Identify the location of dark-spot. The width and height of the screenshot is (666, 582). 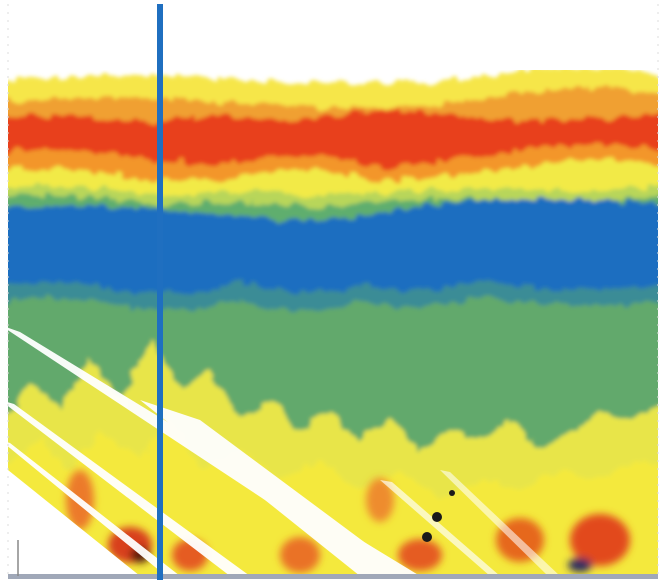
(580, 565).